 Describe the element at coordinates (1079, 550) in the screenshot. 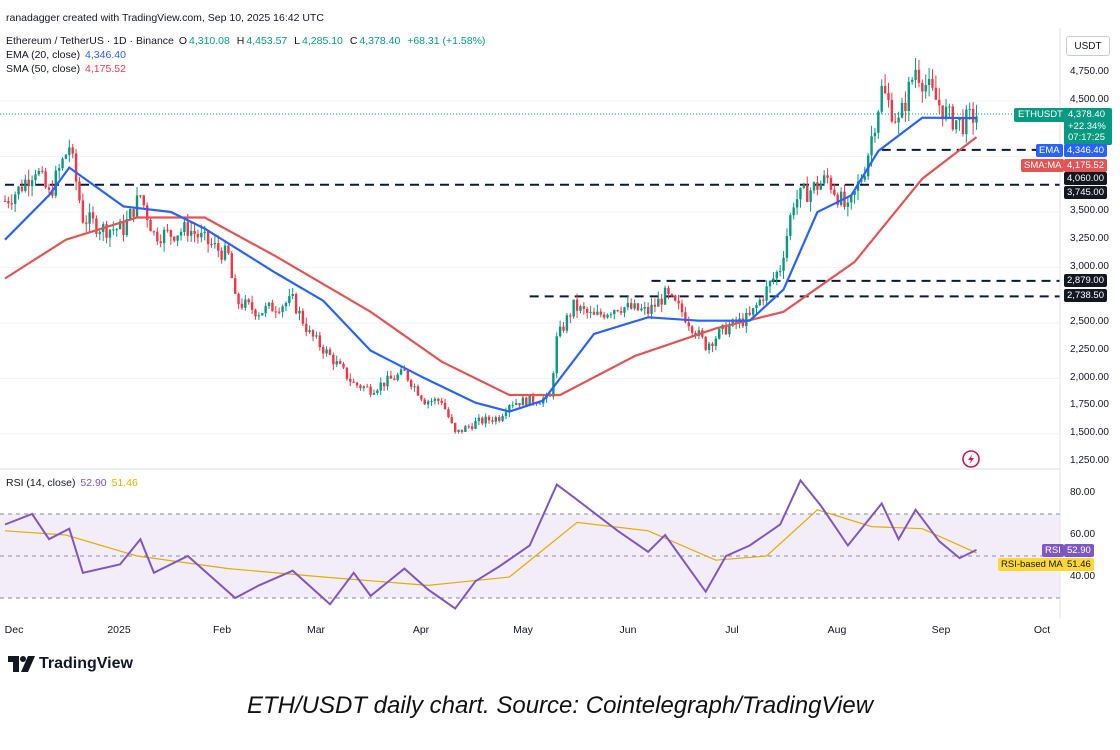

I see `rsi-value-badge: 52.90` at that location.